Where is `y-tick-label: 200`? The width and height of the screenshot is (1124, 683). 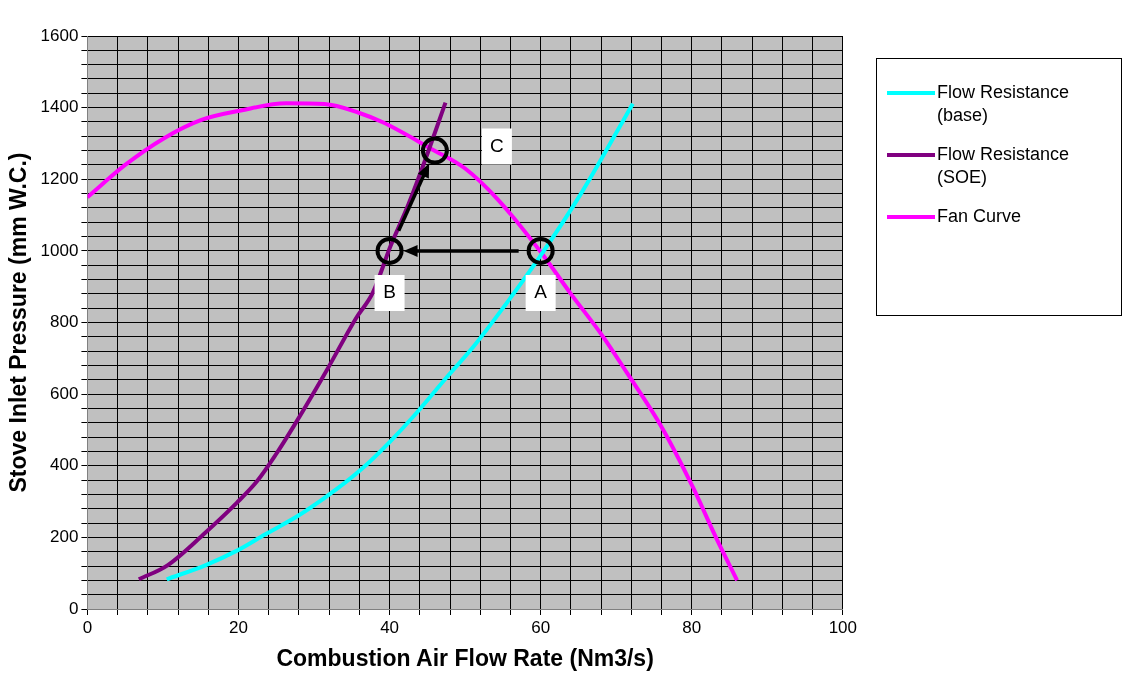
y-tick-label: 200 is located at coordinates (64, 537).